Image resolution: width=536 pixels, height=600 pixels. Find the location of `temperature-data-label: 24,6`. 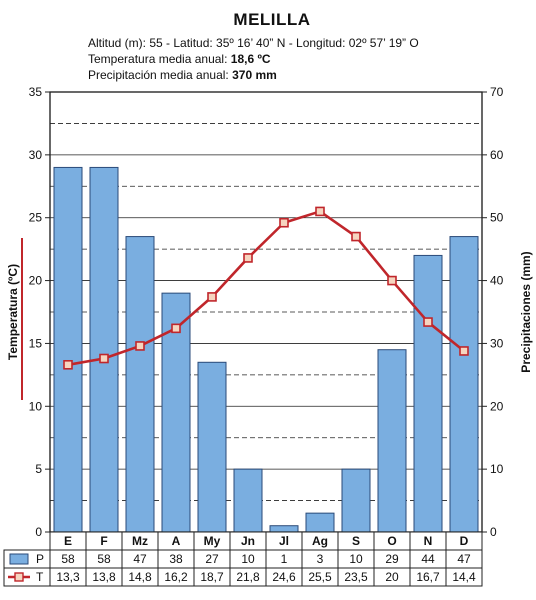

temperature-data-label: 24,6 is located at coordinates (284, 577).